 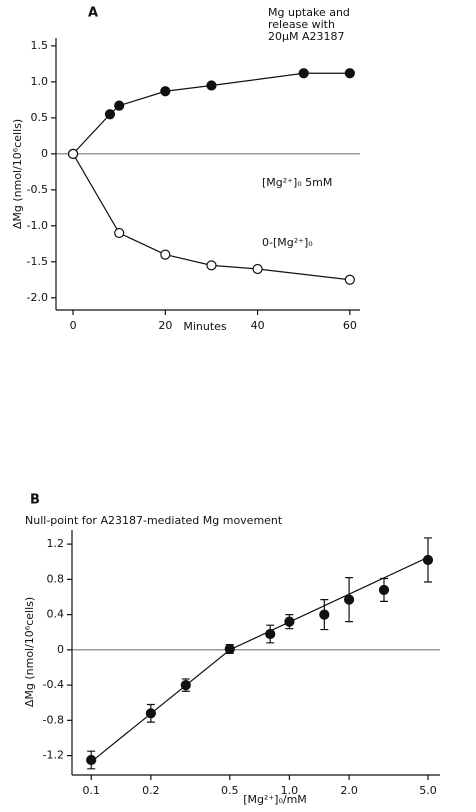 What do you see at coordinates (258, 325) in the screenshot?
I see `x-tick-label: 40` at bounding box center [258, 325].